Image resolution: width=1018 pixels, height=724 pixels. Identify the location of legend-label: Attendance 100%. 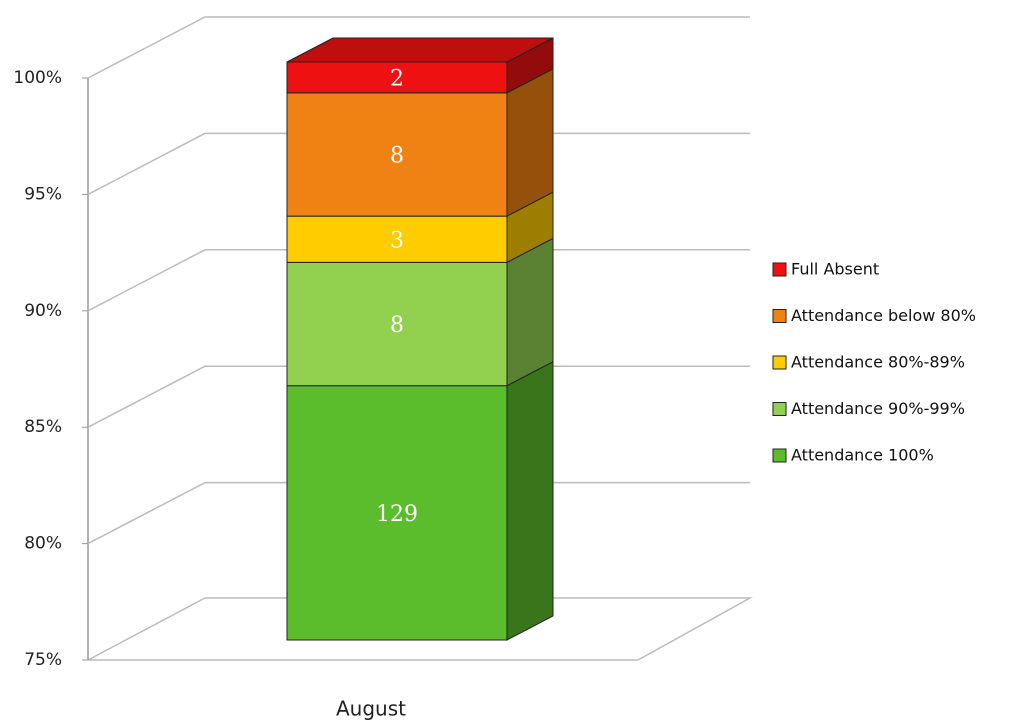
(862, 455).